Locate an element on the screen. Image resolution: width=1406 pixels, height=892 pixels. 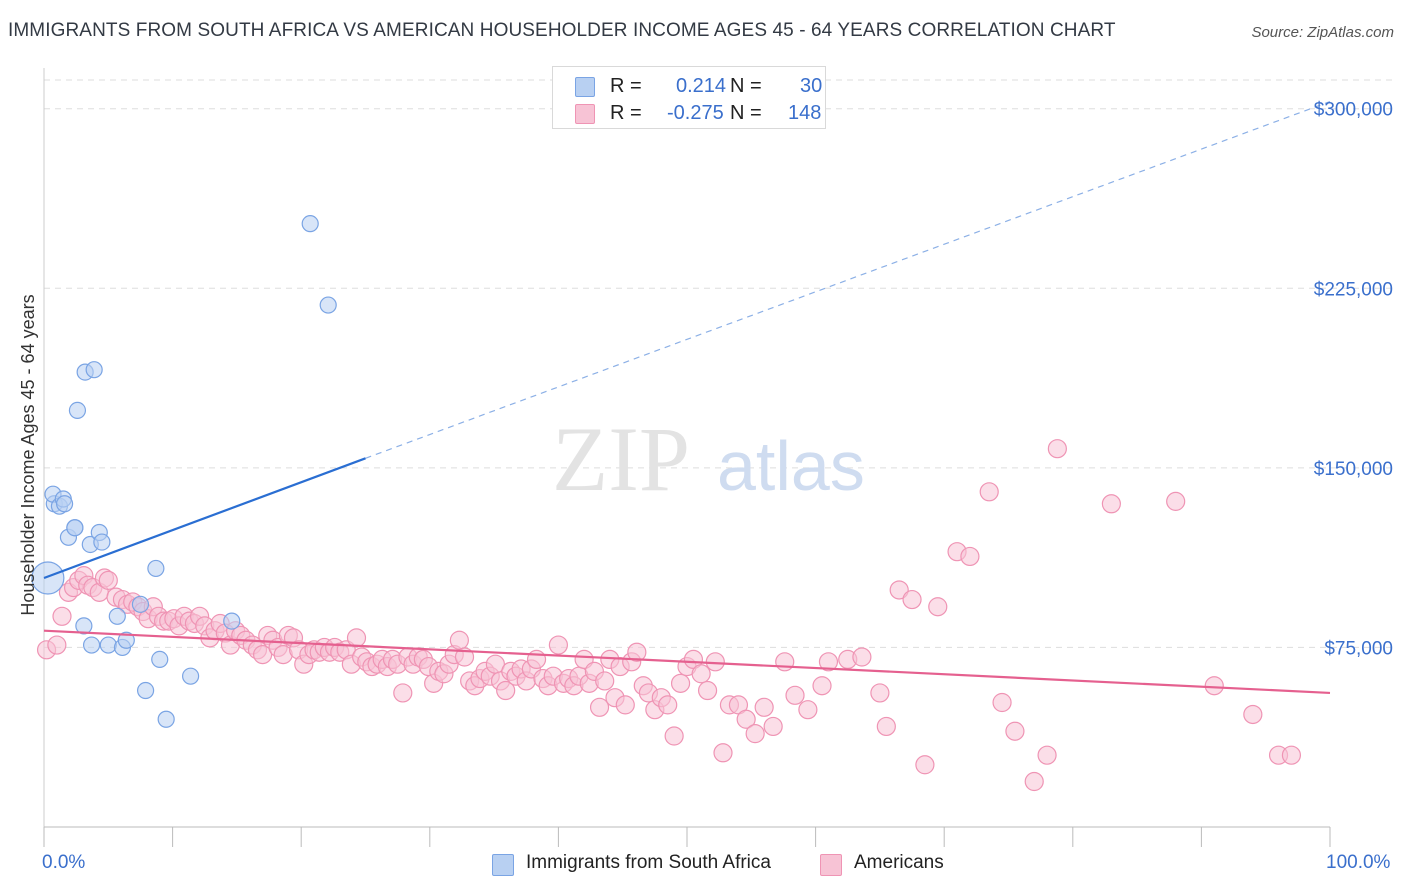
bottom-legend-label: Immigrants from South Africa is located at coordinates (648, 862).